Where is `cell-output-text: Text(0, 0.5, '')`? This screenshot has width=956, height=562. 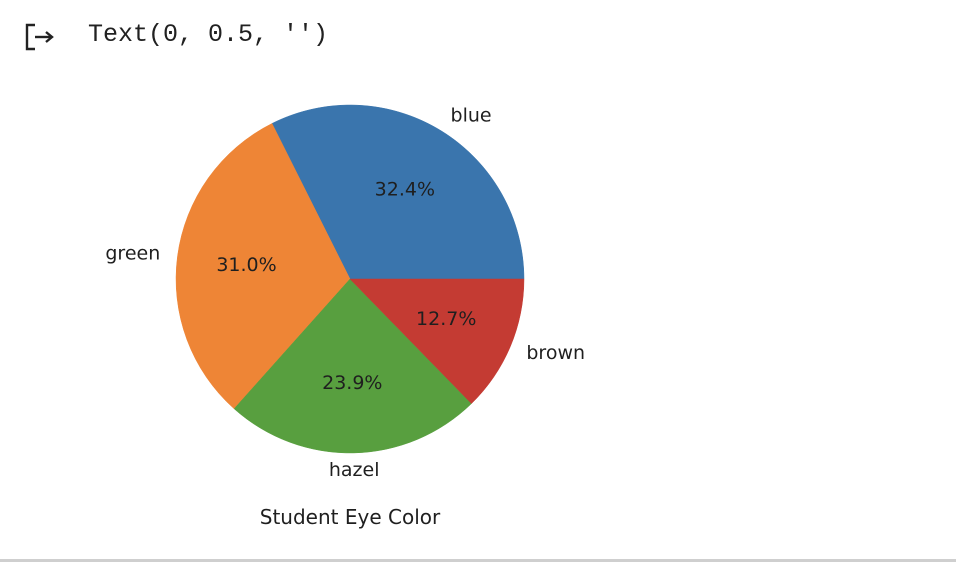 cell-output-text: Text(0, 0.5, '') is located at coordinates (208, 34).